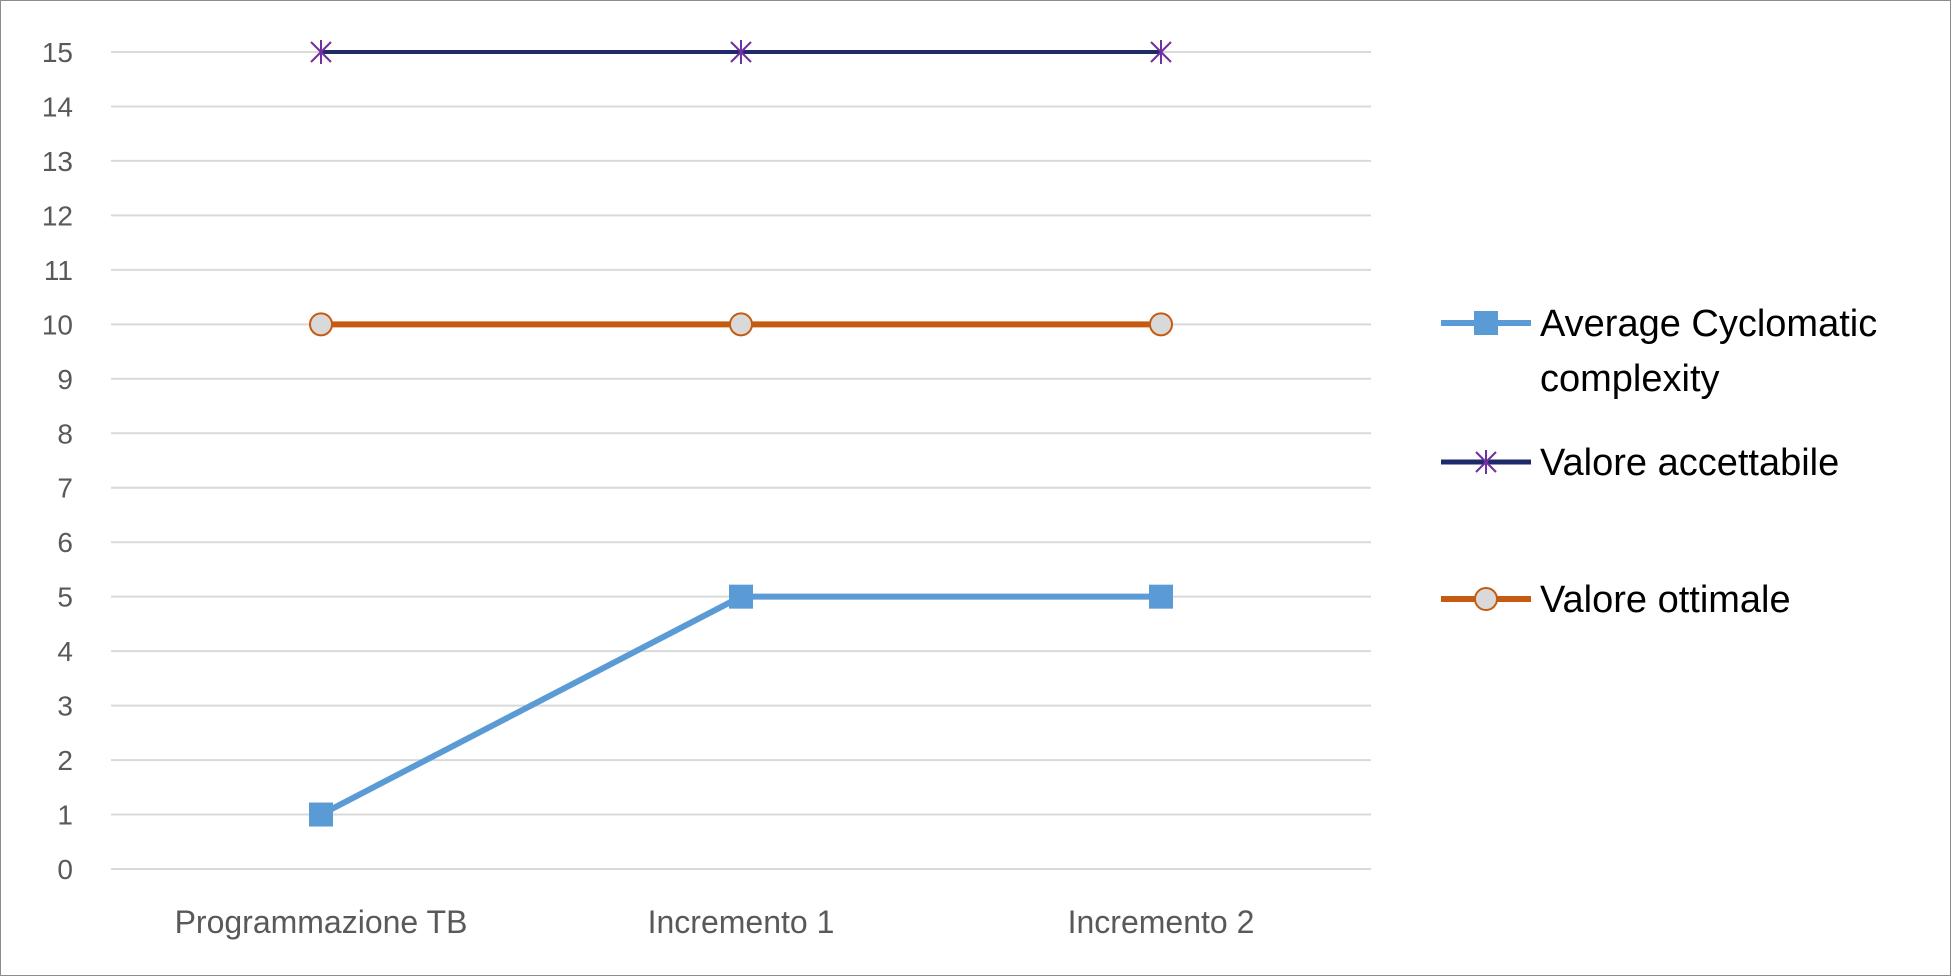 The height and width of the screenshot is (977, 1951). Describe the element at coordinates (65, 597) in the screenshot. I see `y-tick-label: 5` at that location.